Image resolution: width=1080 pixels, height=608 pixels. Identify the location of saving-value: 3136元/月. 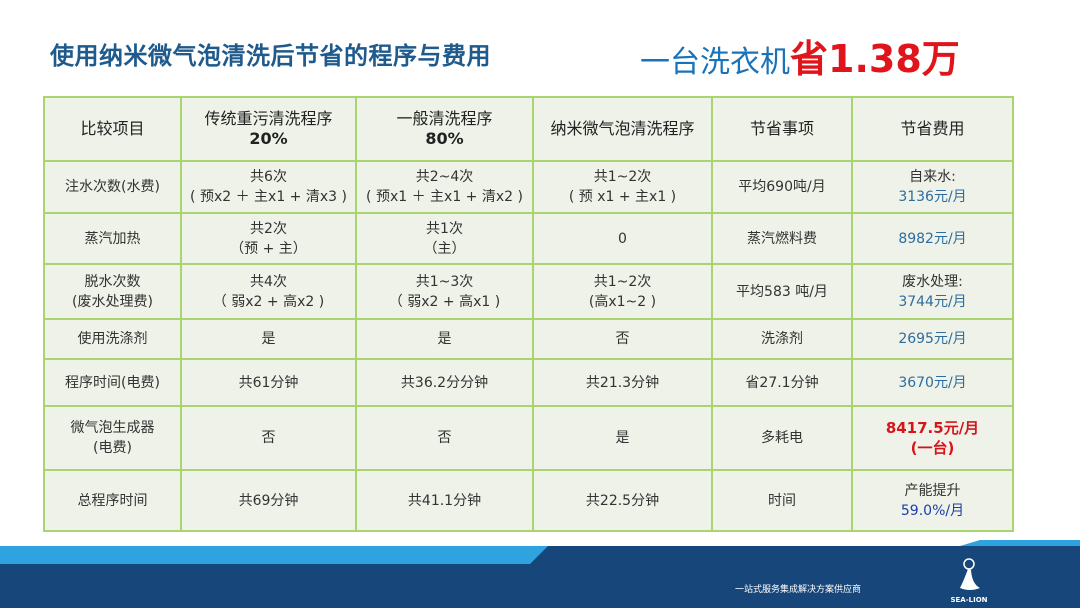
(932, 197).